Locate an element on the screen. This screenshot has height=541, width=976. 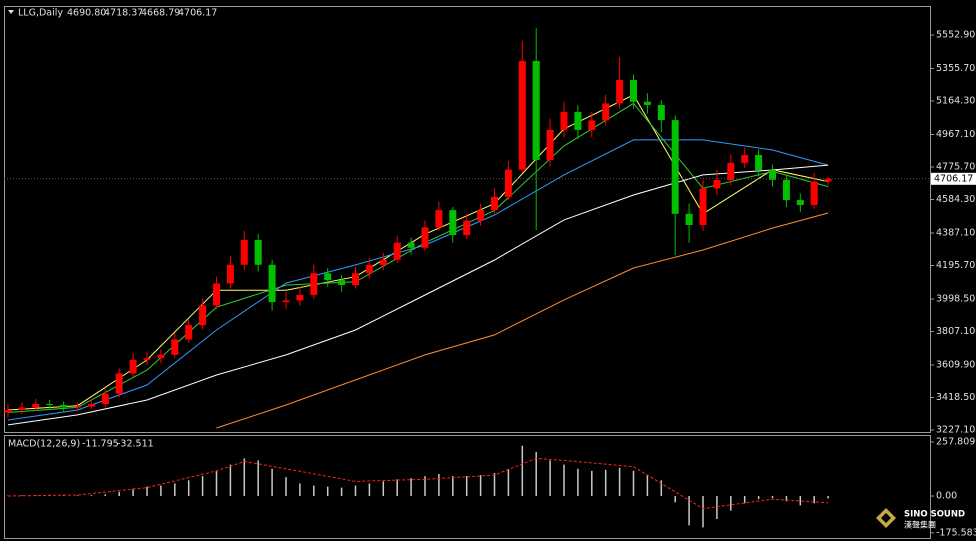
y-tick-label: 4967.10 is located at coordinates (955, 134).